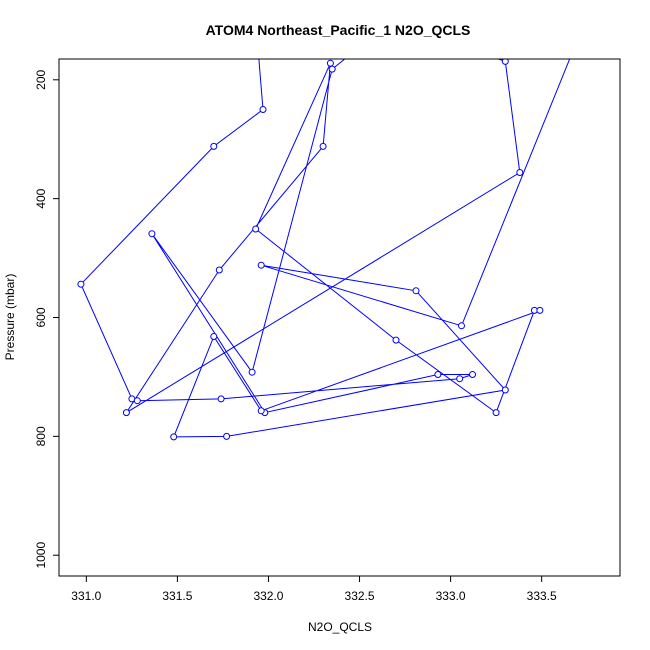 This screenshot has height=650, width=650. I want to click on x-tick-label: 331.0, so click(86, 596).